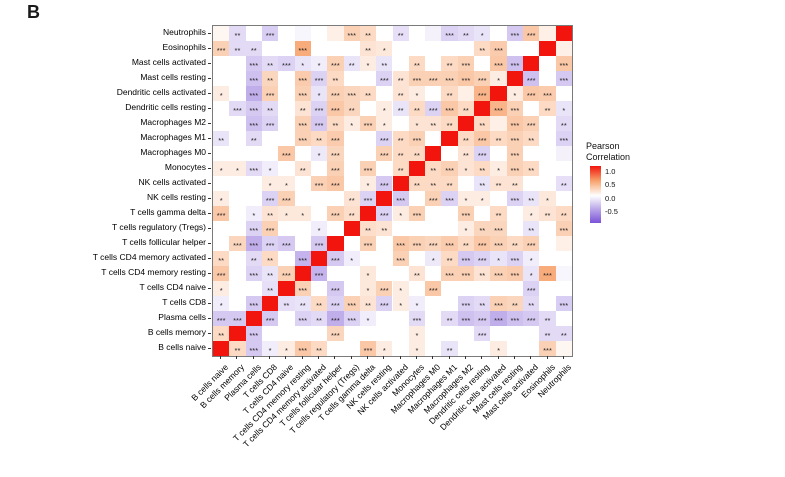 The image size is (785, 477). Describe the element at coordinates (173, 152) in the screenshot. I see `y-axis-label: Macrophages M0` at that location.